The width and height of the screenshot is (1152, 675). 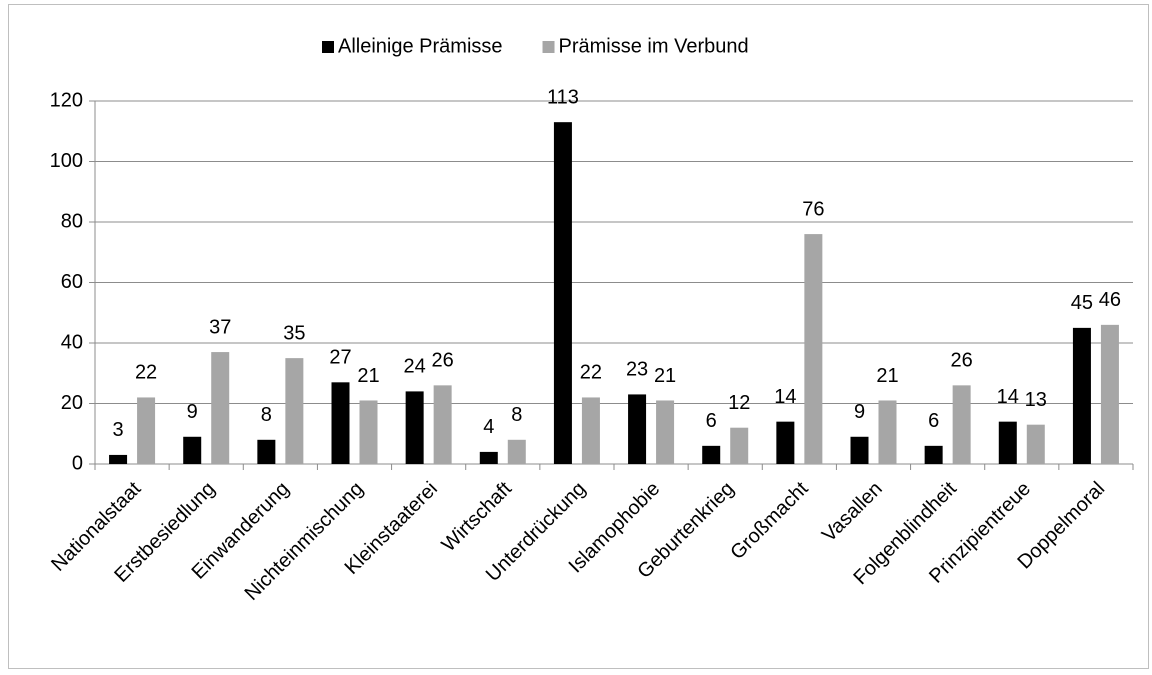 I want to click on y-tick-label: 120, so click(x=66, y=100).